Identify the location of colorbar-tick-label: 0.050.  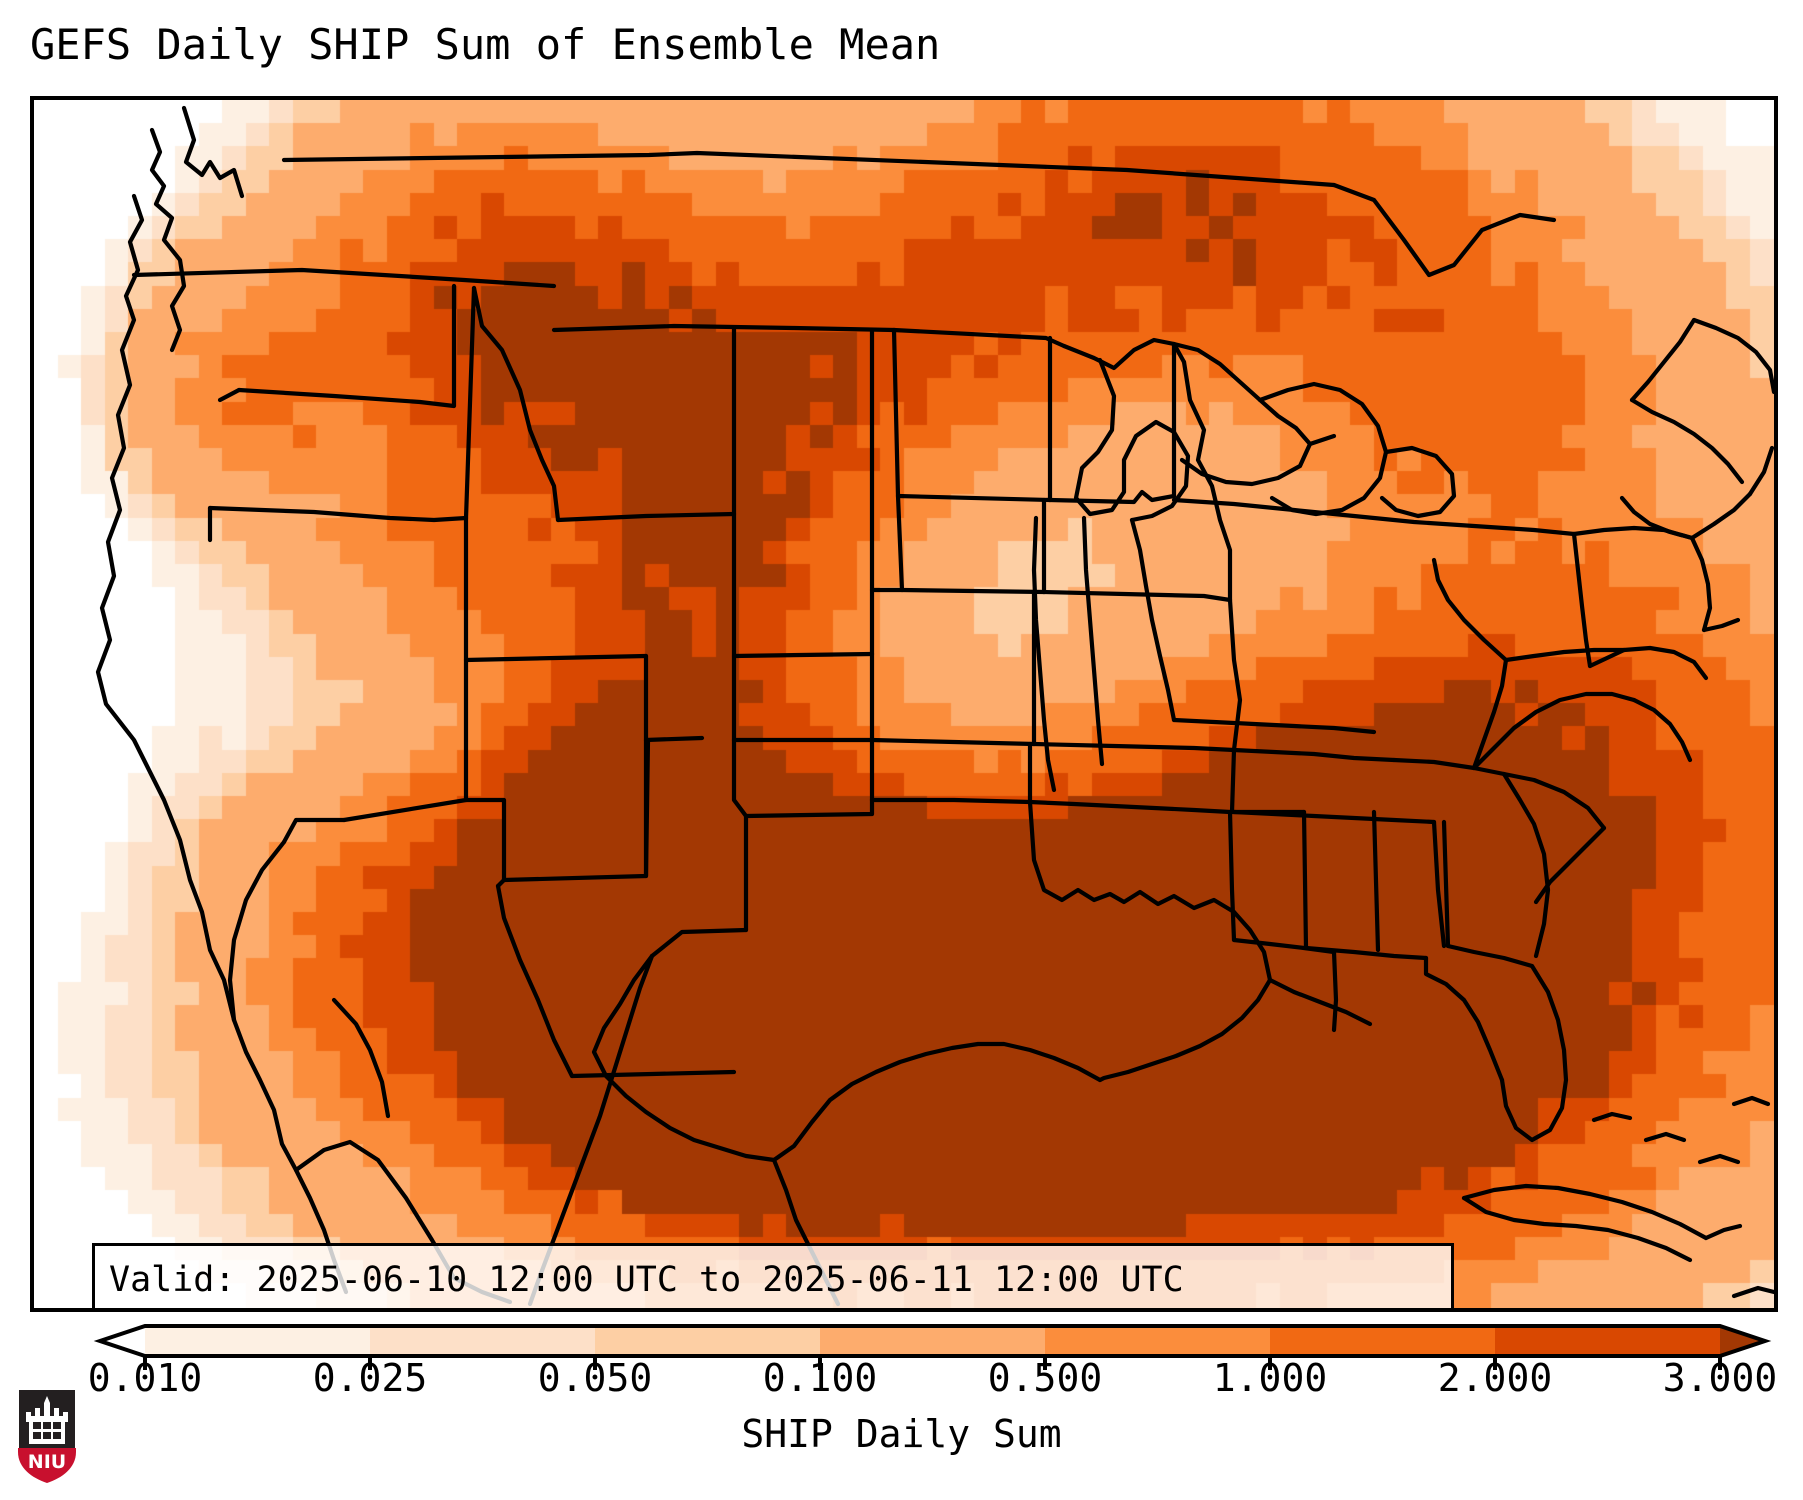
(595, 1378).